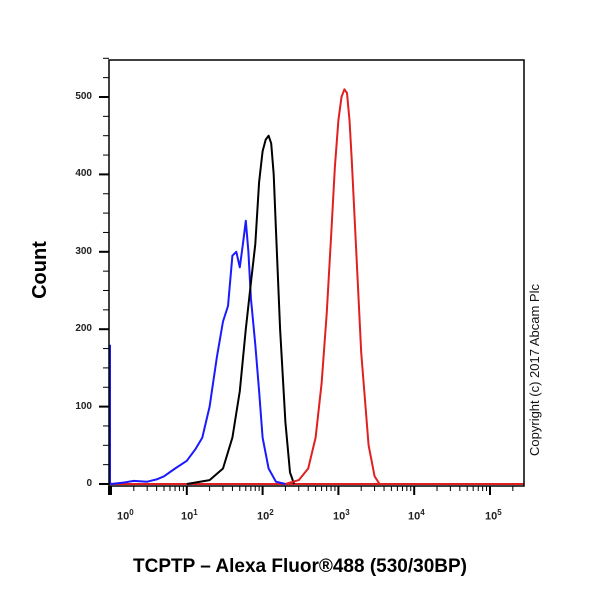 Image resolution: width=600 pixels, height=600 pixels. I want to click on y-tick-200: 200, so click(83, 328).